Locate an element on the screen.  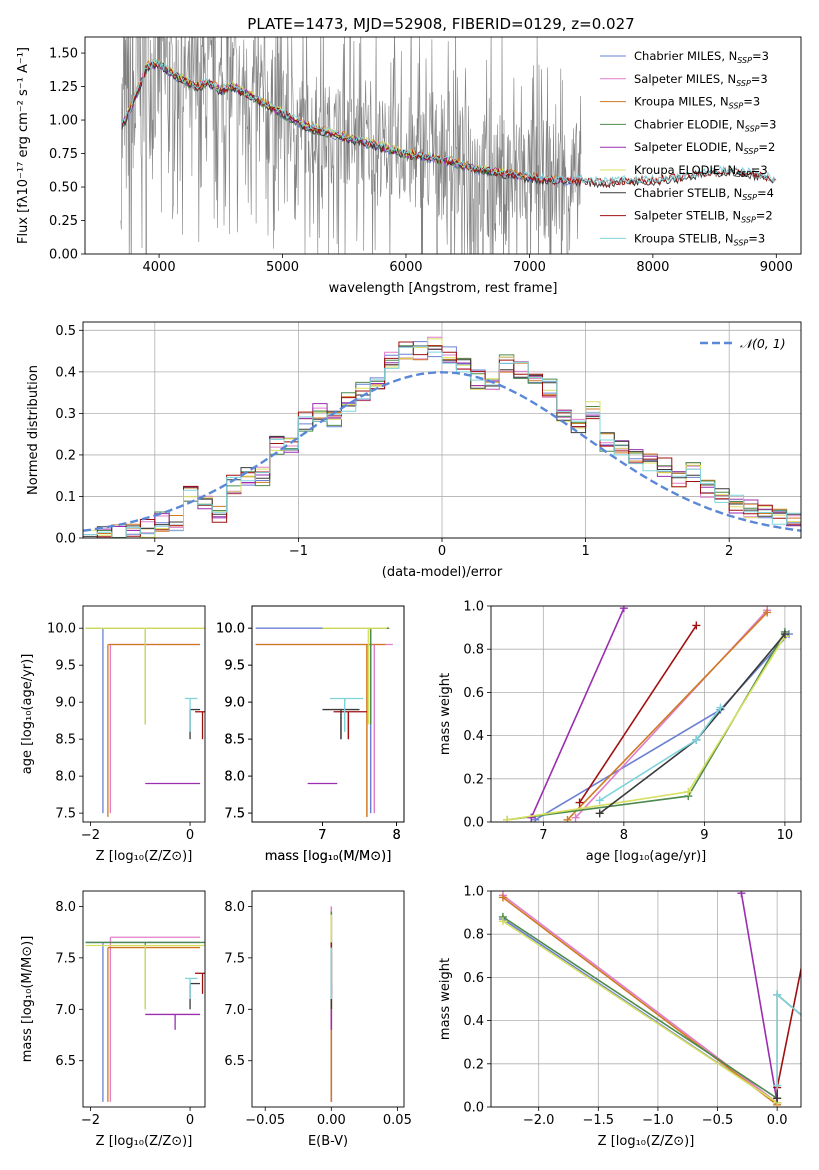
x-tick-label: 1 is located at coordinates (585, 551).